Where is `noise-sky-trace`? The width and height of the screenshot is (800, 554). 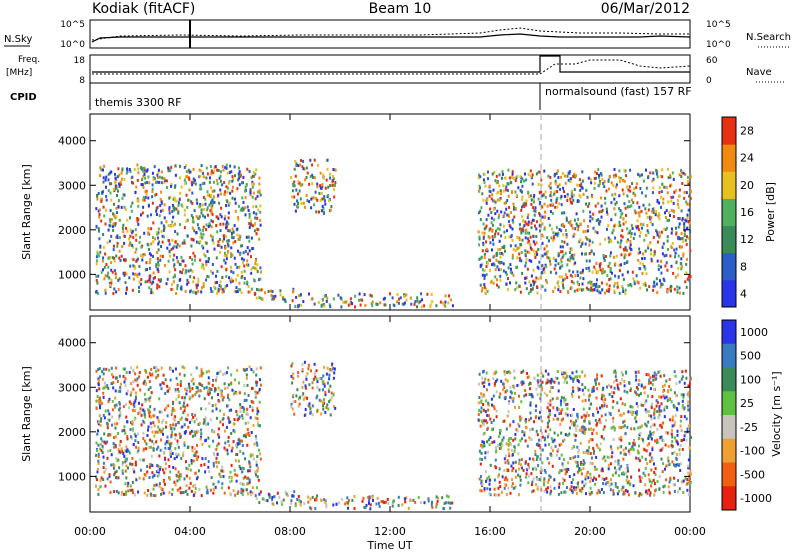 noise-sky-trace is located at coordinates (391, 38).